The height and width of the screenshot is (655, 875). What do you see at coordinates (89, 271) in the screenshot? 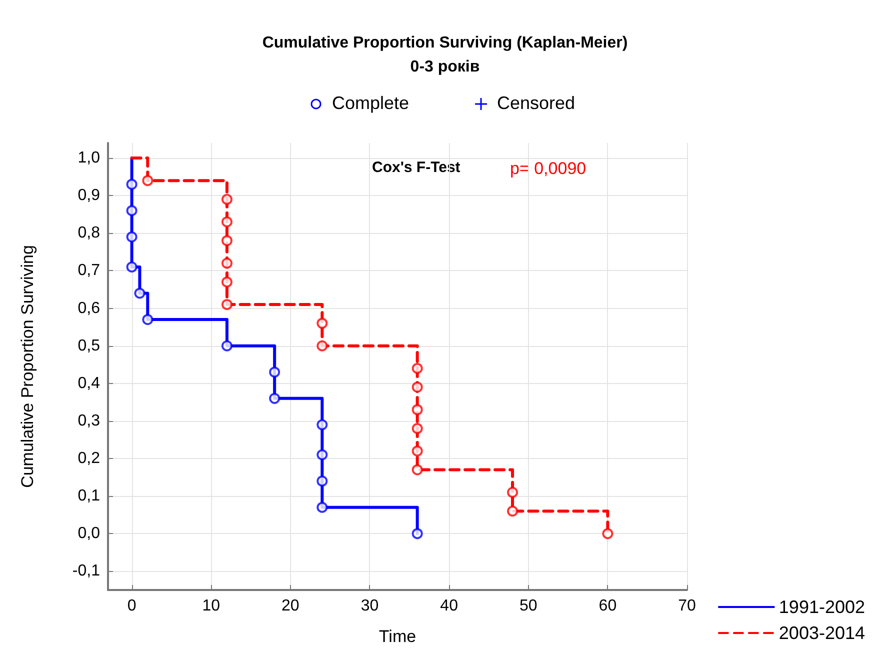
I see `y-tick-label: 0,7` at bounding box center [89, 271].